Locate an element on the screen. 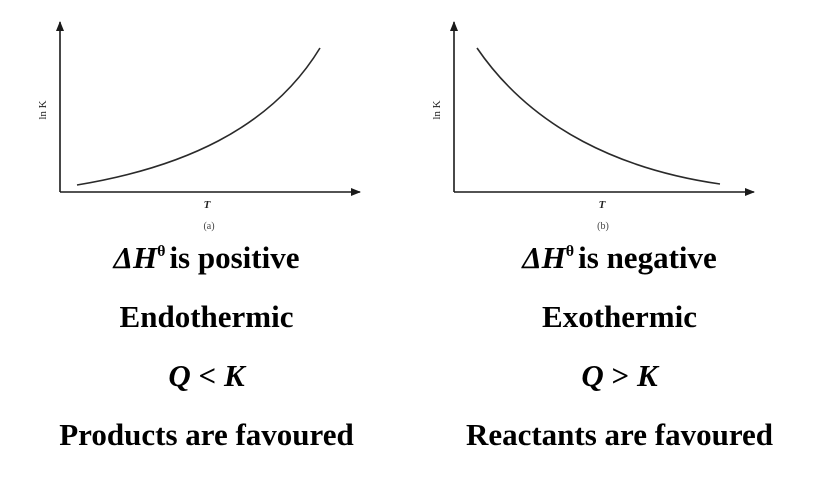 This screenshot has width=826, height=477. favoured-statement: Reactants are favoured is located at coordinates (619, 434).